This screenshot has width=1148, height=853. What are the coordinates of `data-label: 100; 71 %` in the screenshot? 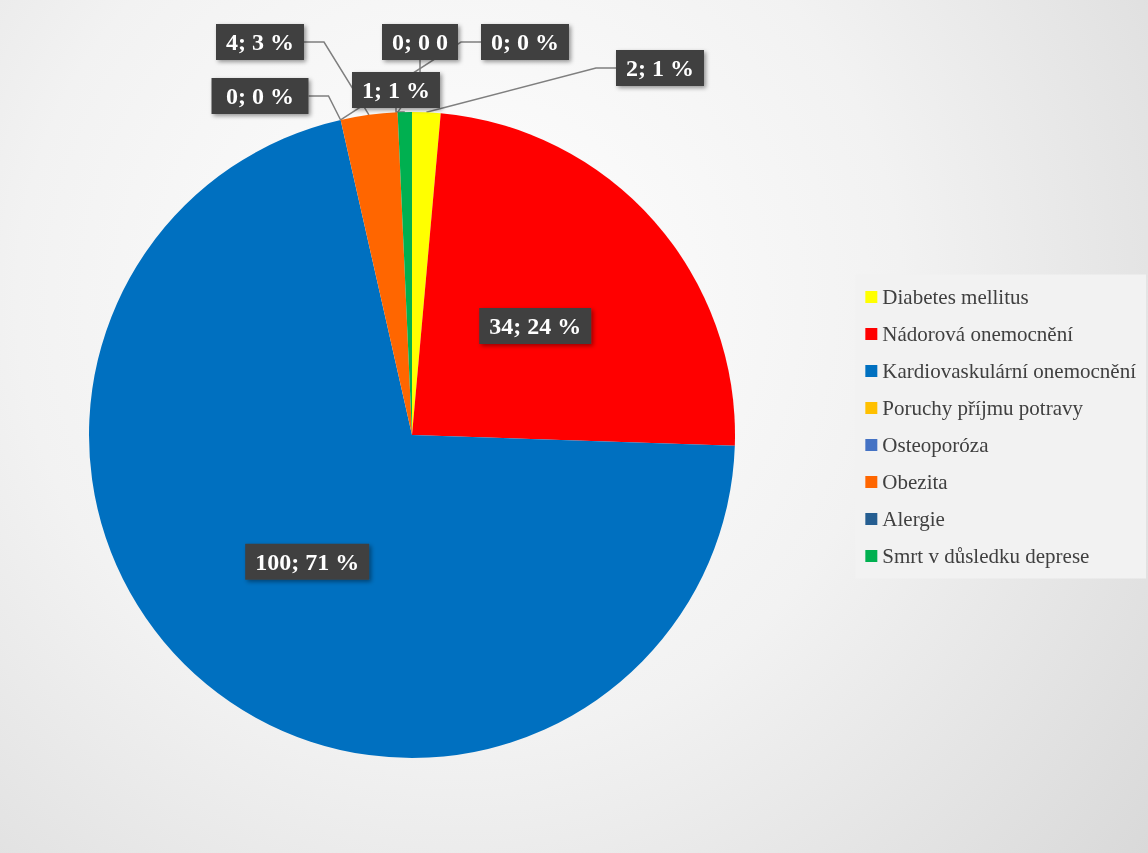 It's located at (307, 561).